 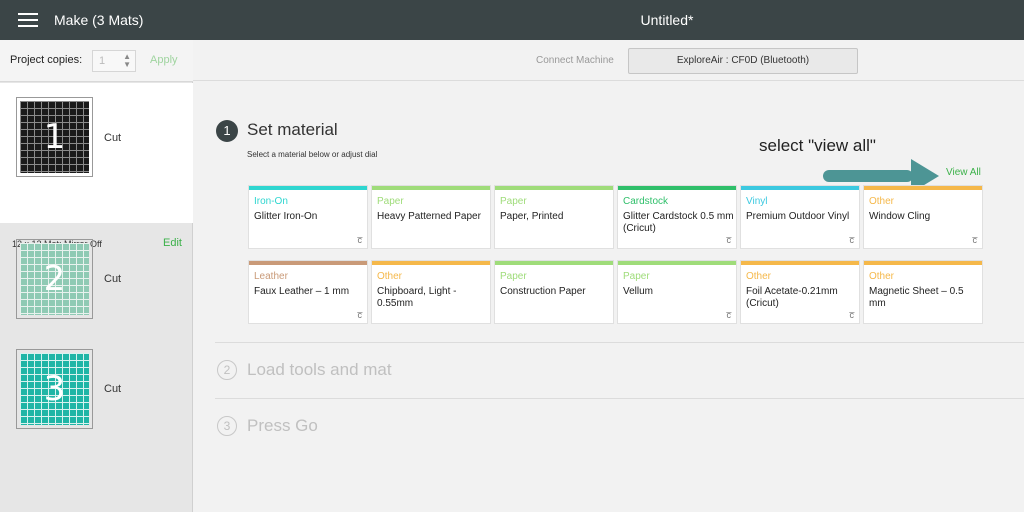 I want to click on material-name: Magnetic Sheet – 0.5 mm, so click(x=916, y=297).